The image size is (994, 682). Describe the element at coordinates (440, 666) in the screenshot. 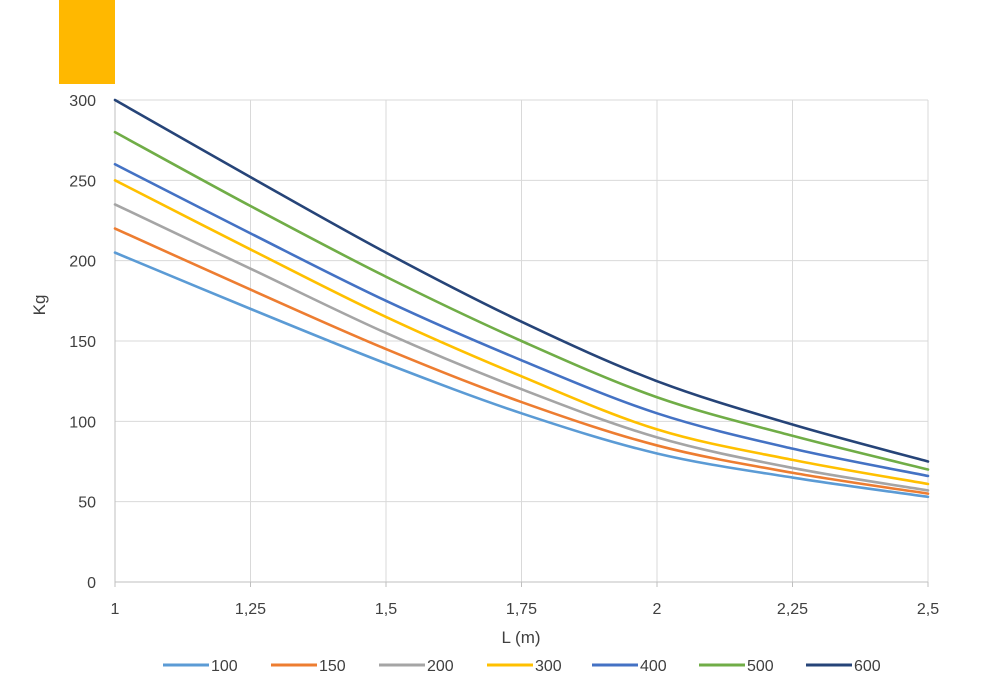

I see `legend-label-200: 200` at that location.